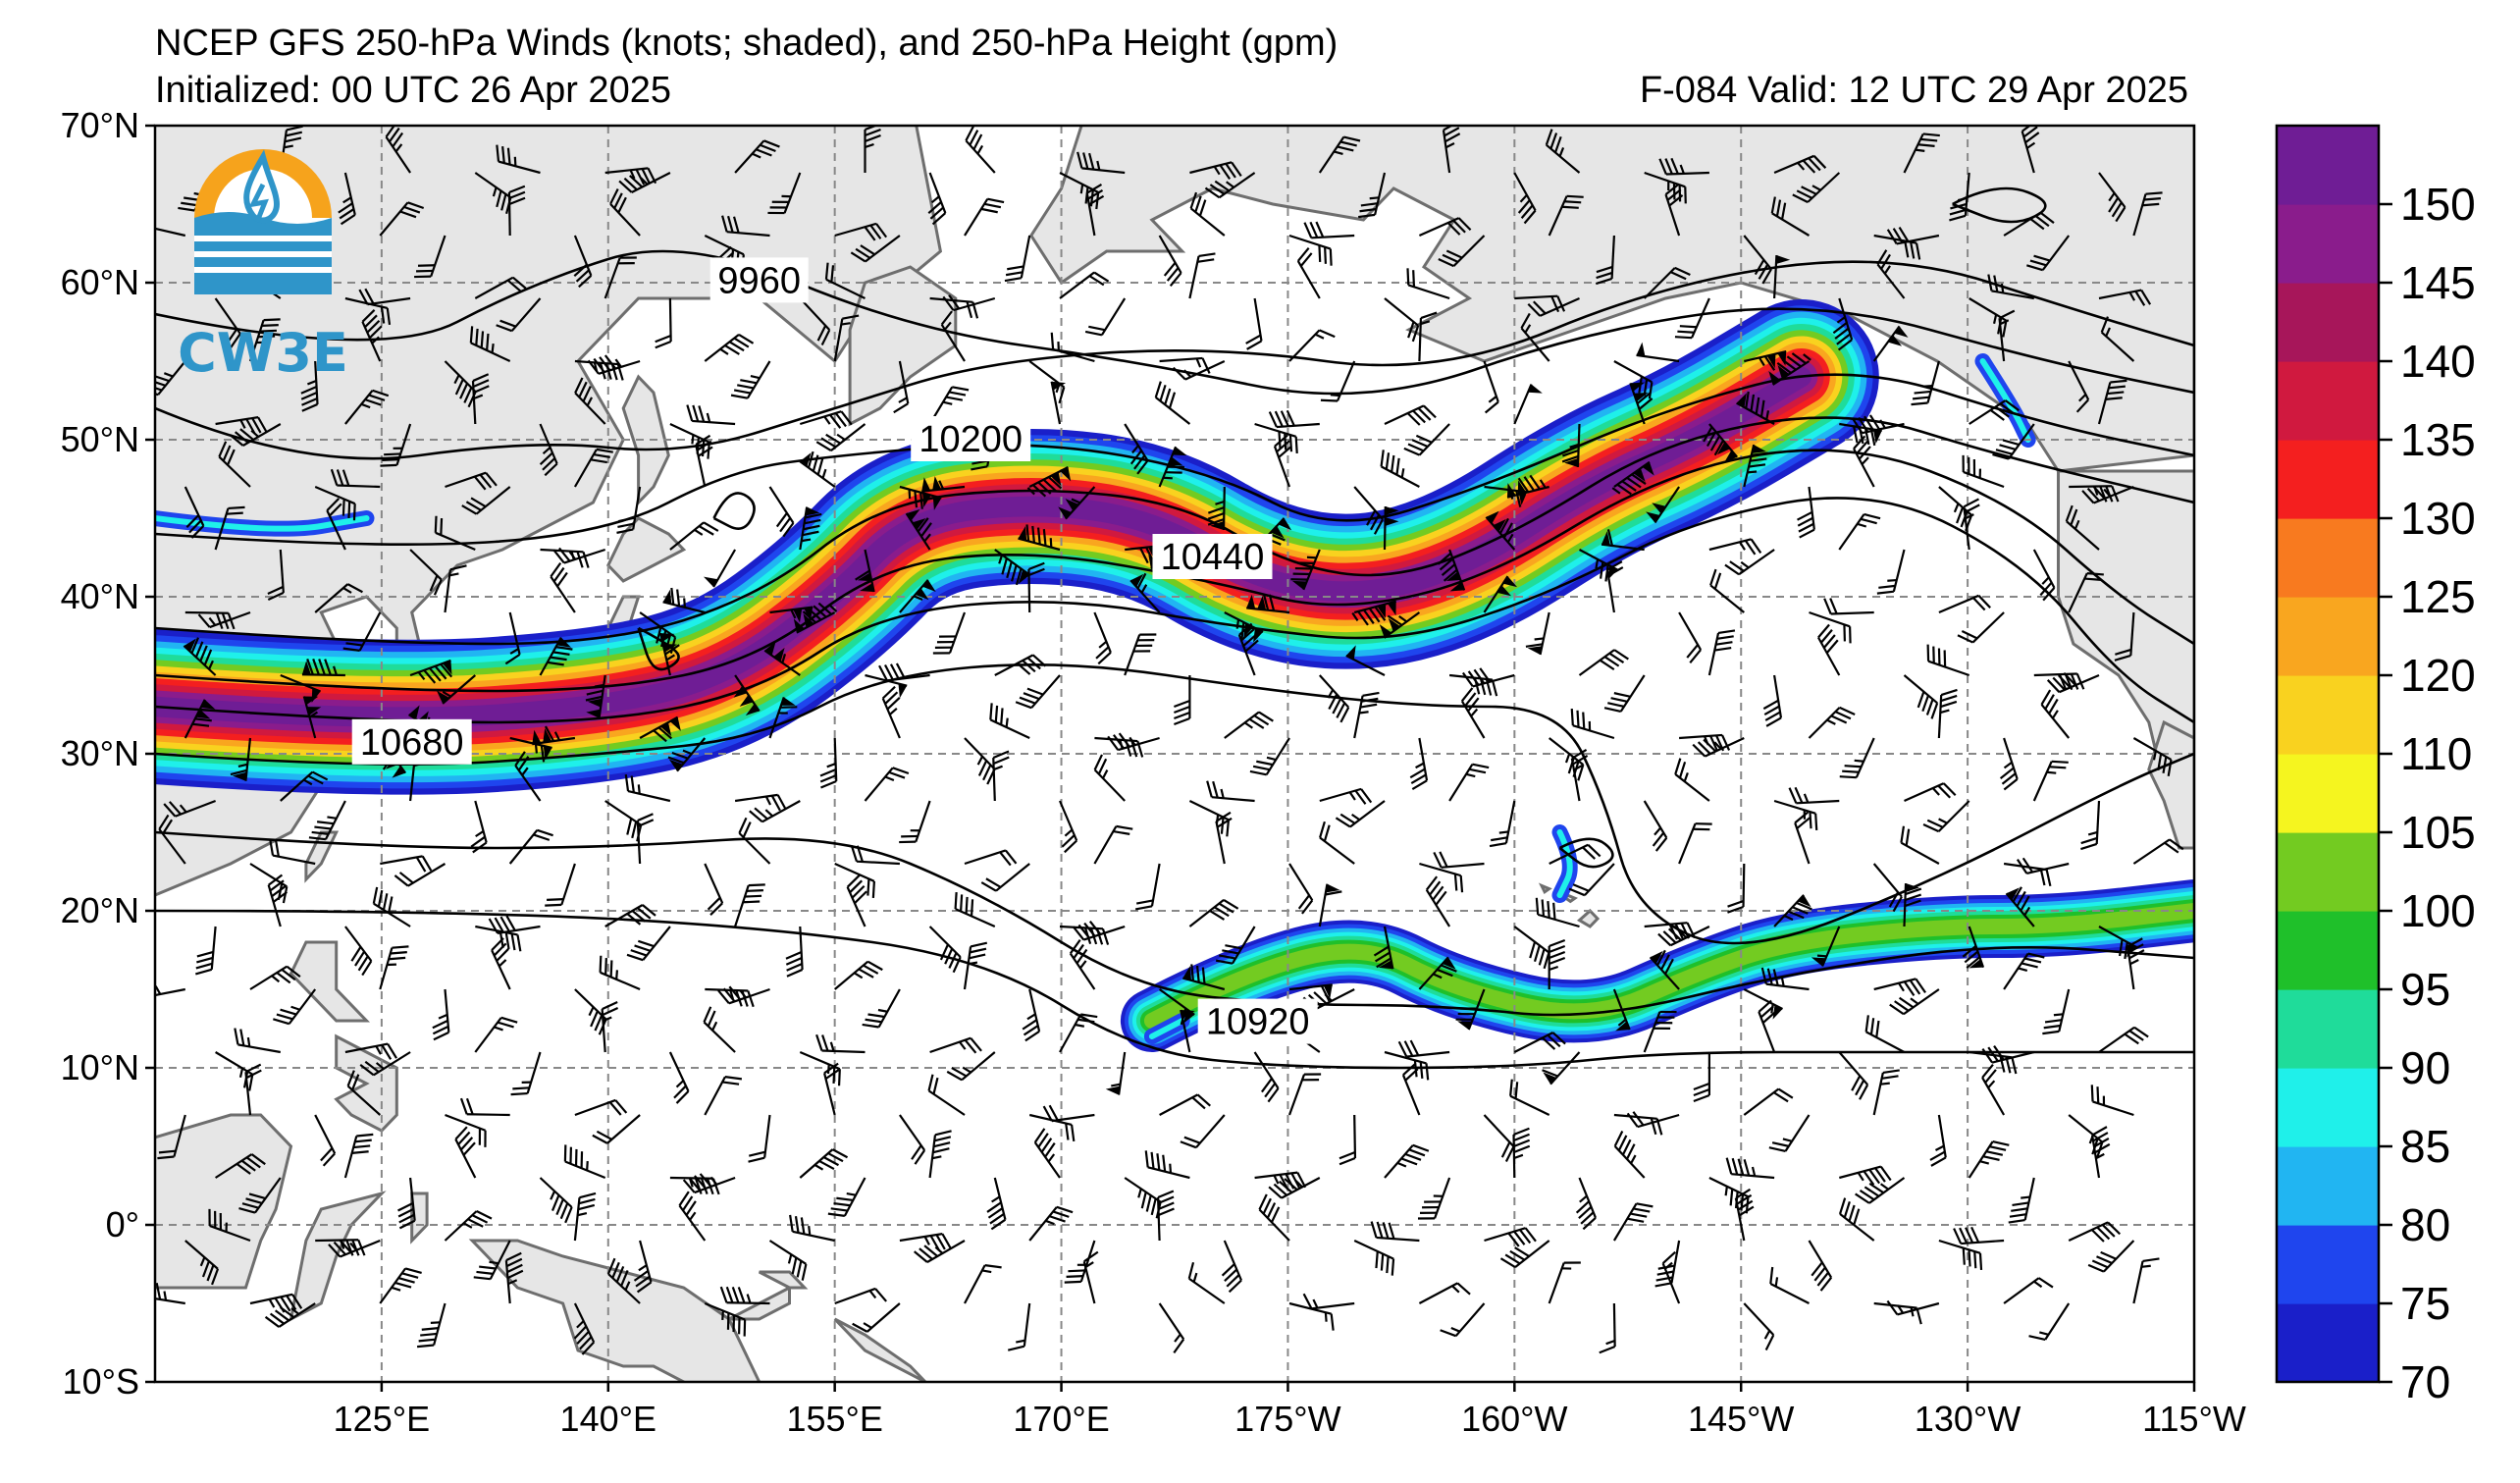 Image resolution: width=2520 pixels, height=1483 pixels. What do you see at coordinates (2425, 1382) in the screenshot?
I see `colorbar-label: 70` at bounding box center [2425, 1382].